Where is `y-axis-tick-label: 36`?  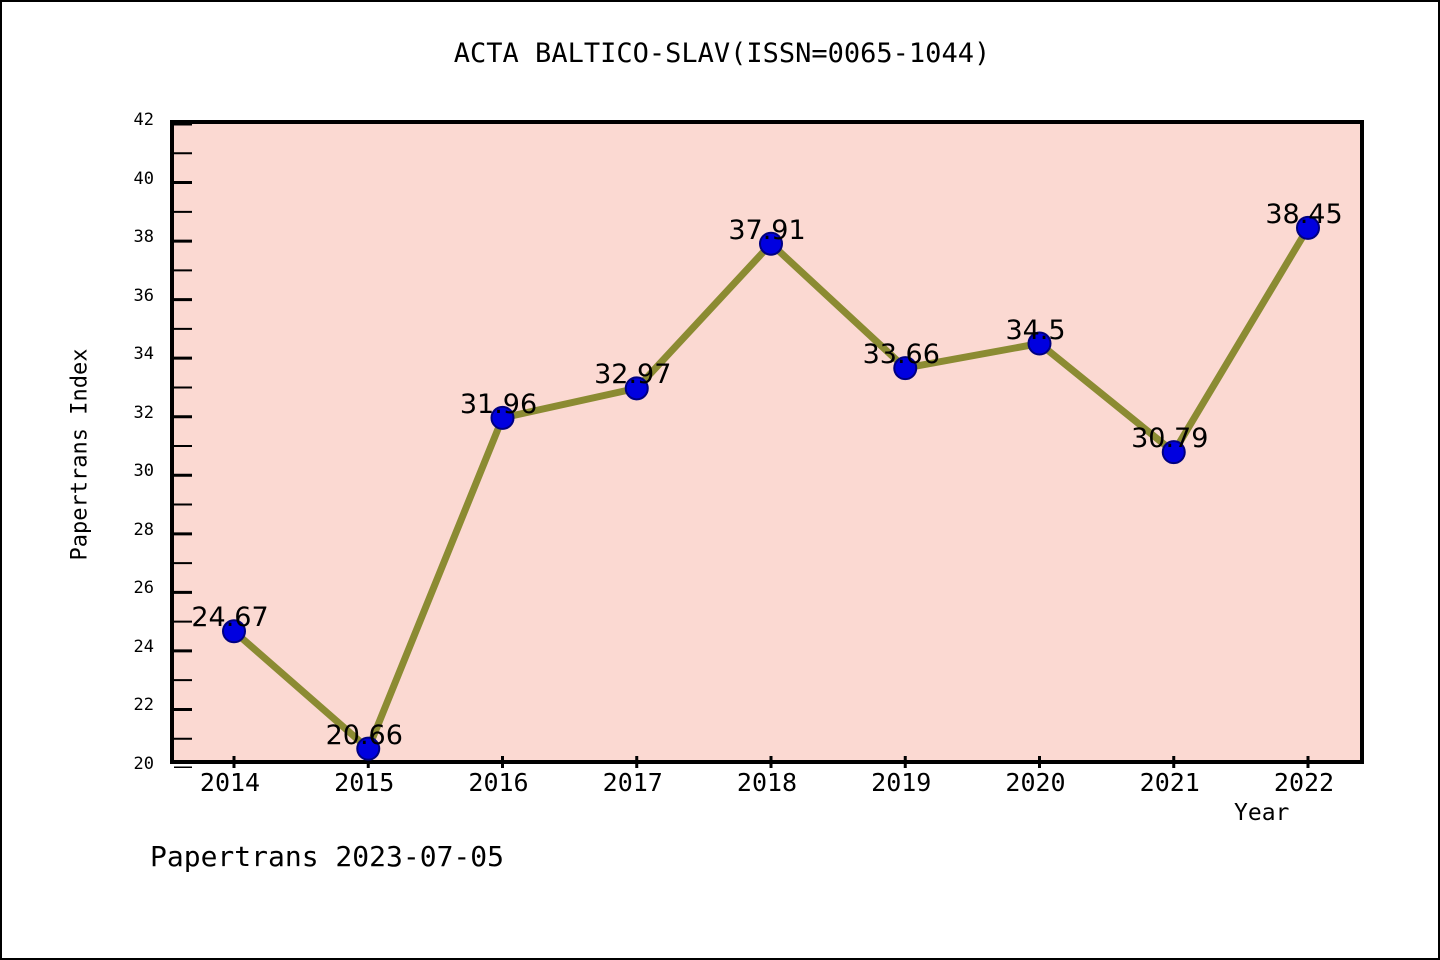
y-axis-tick-label: 36 is located at coordinates (143, 295).